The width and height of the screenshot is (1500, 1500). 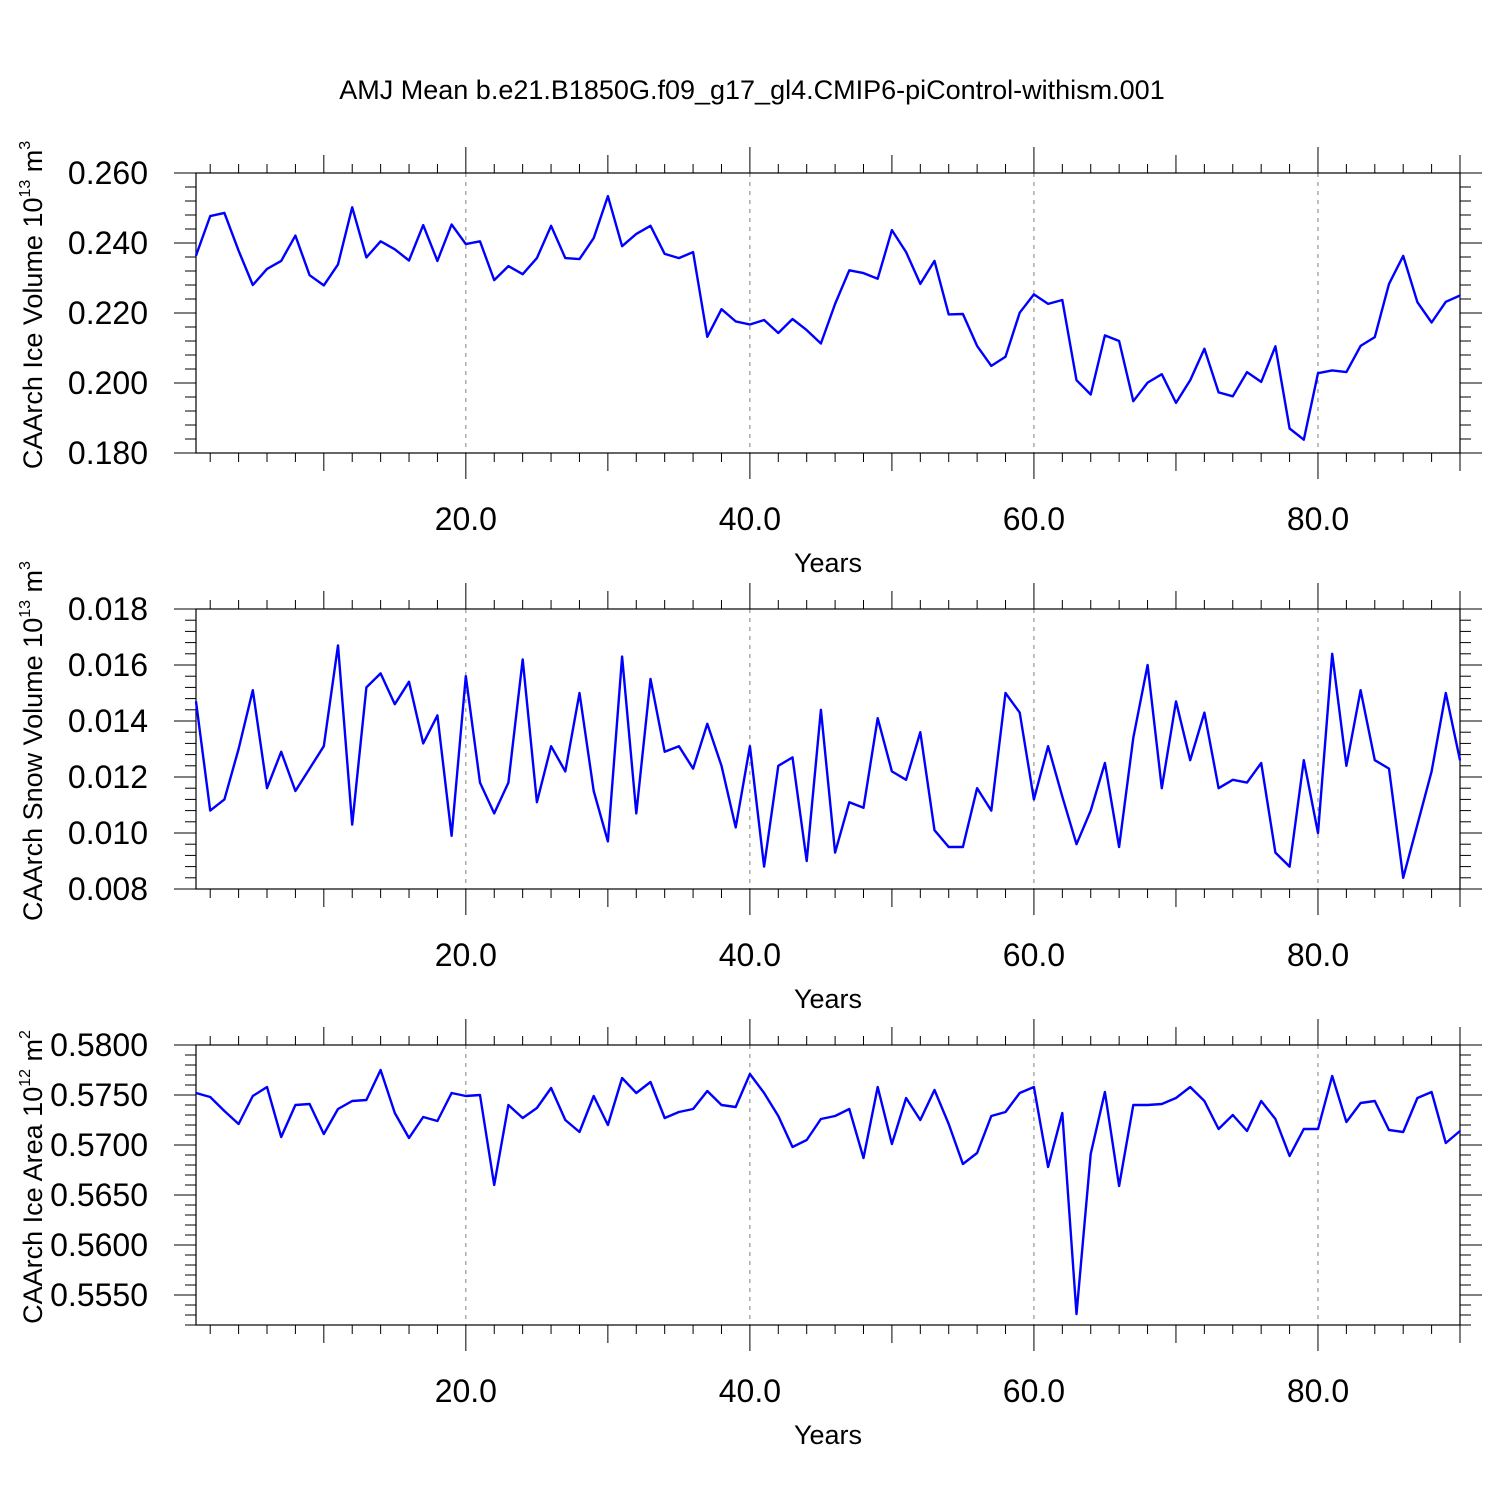 I want to click on y-tick-label: 0.5550, so click(x=99, y=1295).